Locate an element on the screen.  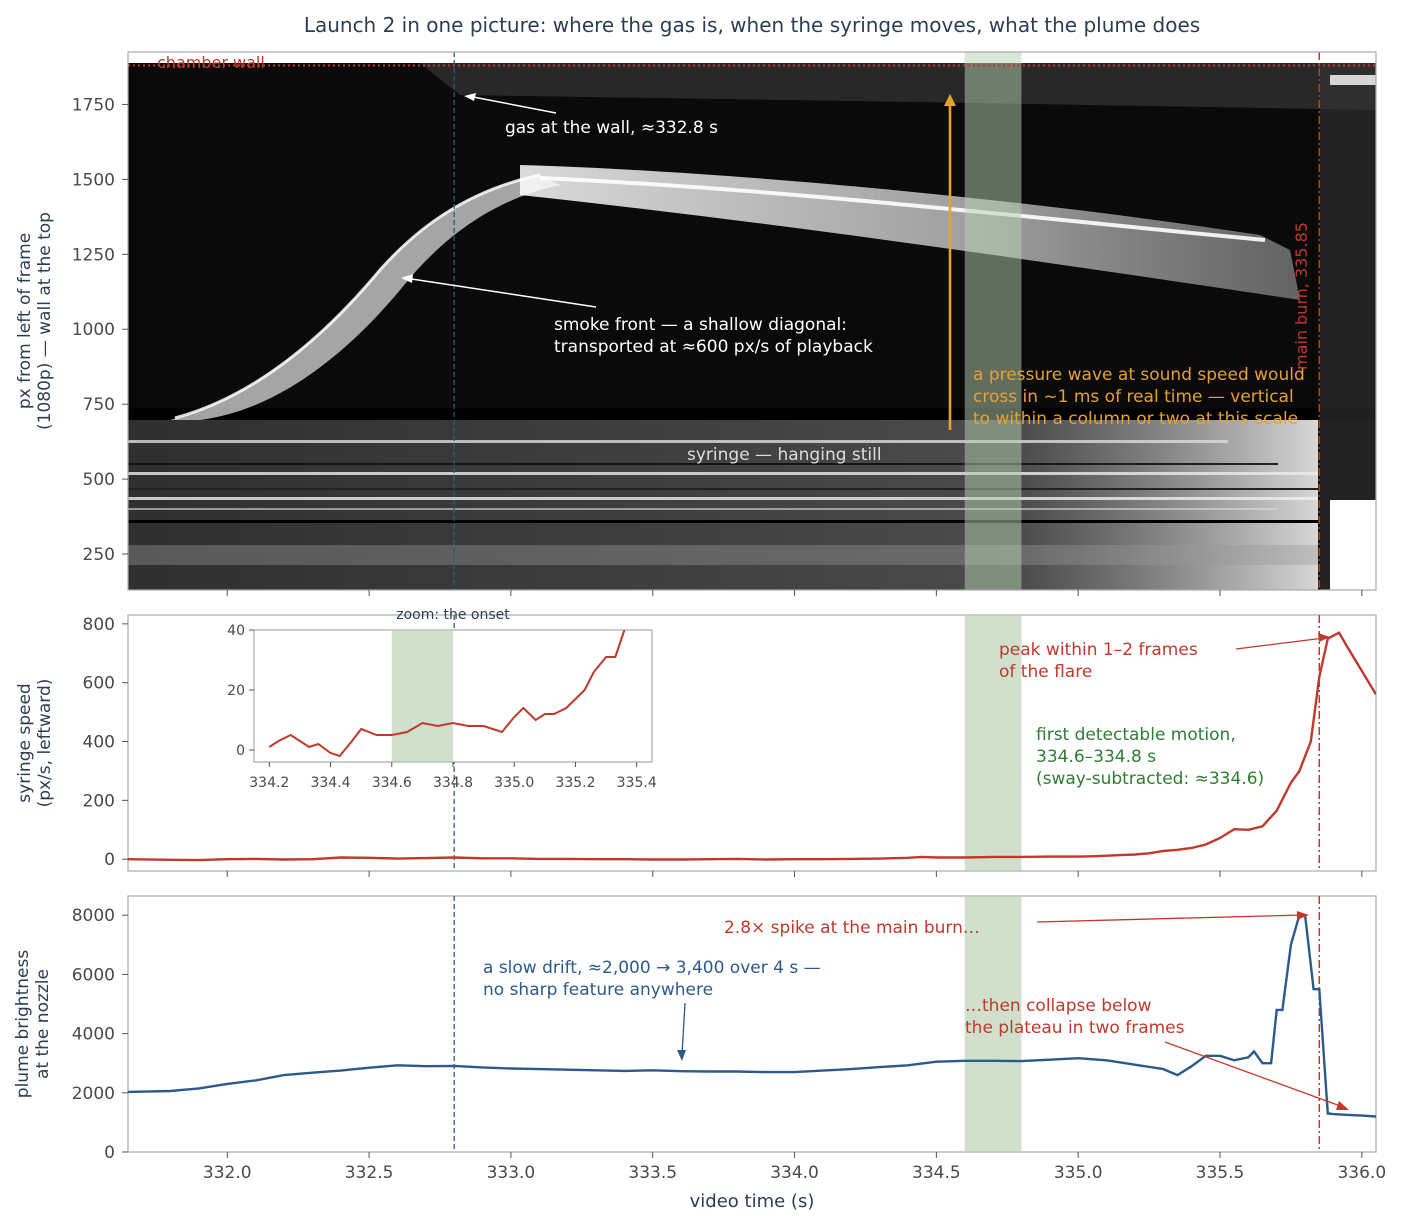
y-tick-label: 6000 is located at coordinates (93, 975).